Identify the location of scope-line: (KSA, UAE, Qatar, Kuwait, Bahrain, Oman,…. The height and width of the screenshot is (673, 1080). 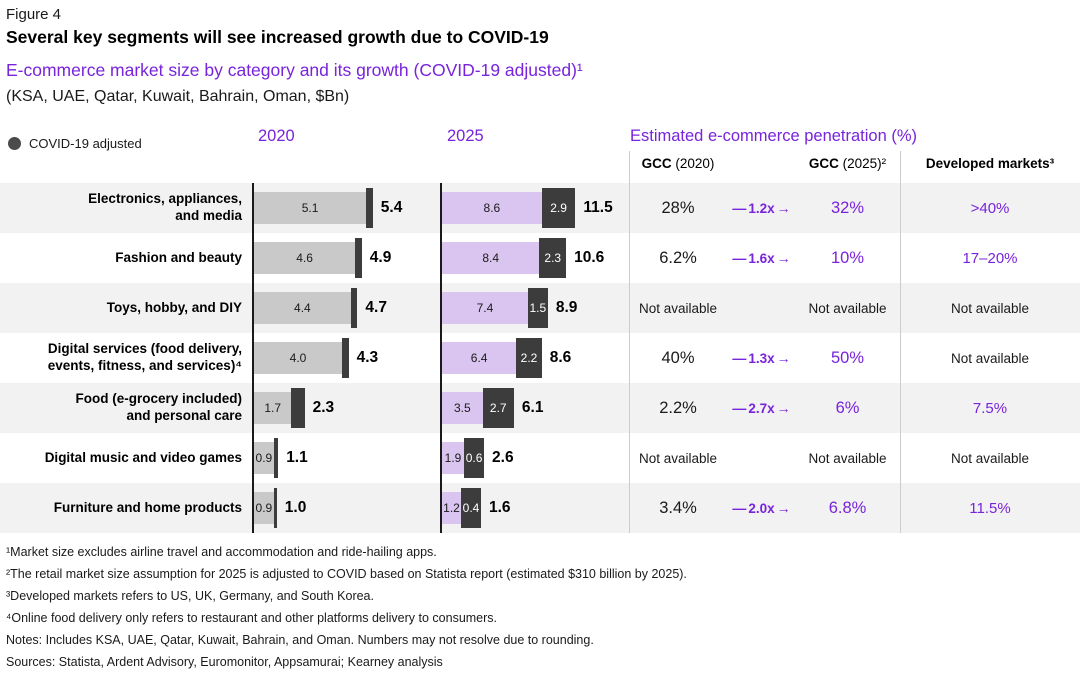
(178, 96).